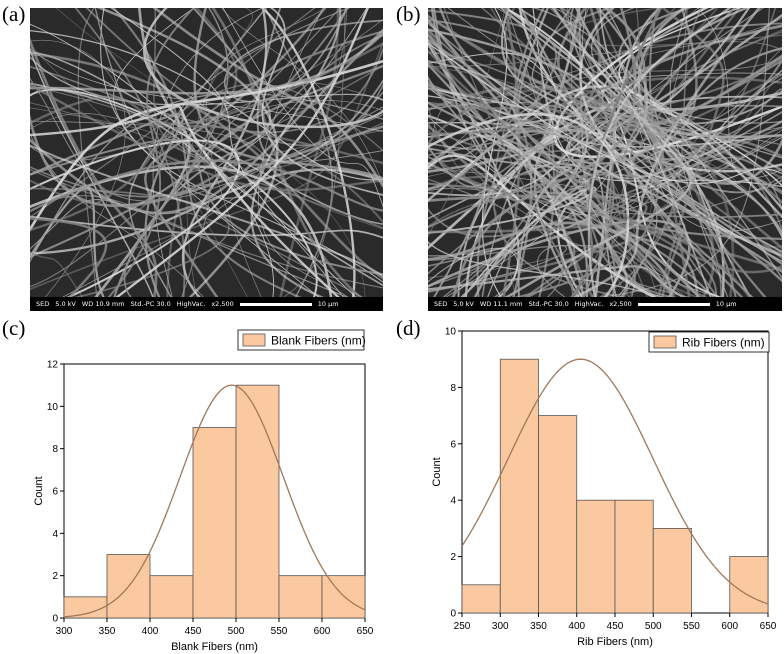 The image size is (784, 654). Describe the element at coordinates (53, 365) in the screenshot. I see `y-tick-label: 12` at that location.